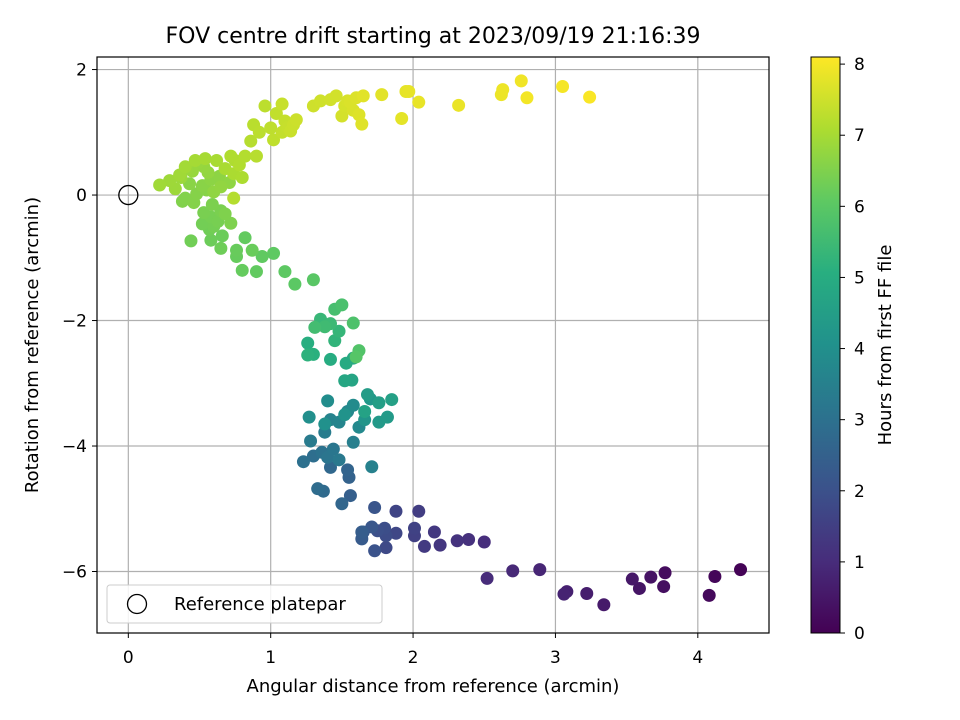 This screenshot has width=960, height=720. Describe the element at coordinates (433, 686) in the screenshot. I see `x-axis-label: Angular distance from reference (arcmin)` at that location.